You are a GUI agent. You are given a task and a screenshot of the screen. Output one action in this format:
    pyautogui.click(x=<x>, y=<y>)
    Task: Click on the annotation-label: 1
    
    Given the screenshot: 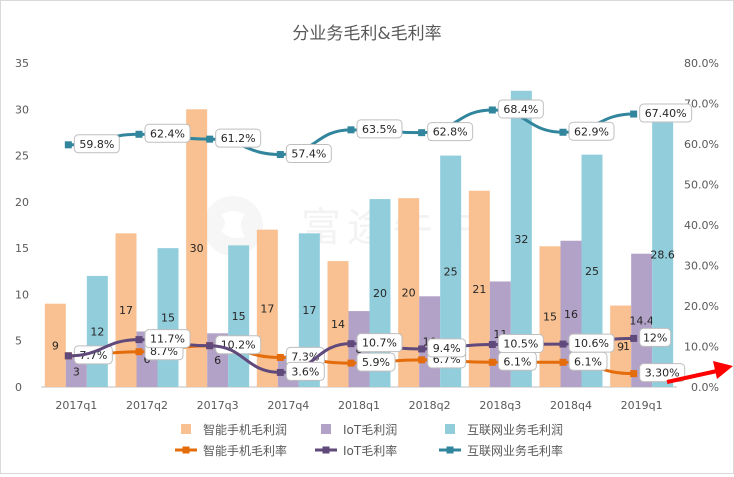 What is the action you would take?
    pyautogui.click(x=626, y=346)
    